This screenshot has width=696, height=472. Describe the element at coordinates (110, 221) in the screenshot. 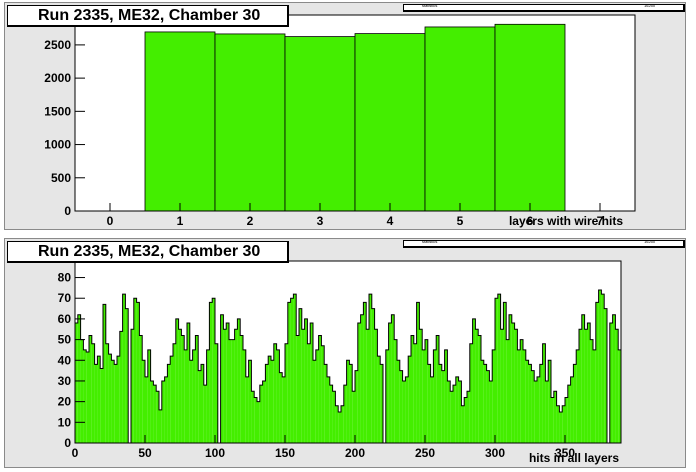

I see `x-tick-label: 0` at that location.